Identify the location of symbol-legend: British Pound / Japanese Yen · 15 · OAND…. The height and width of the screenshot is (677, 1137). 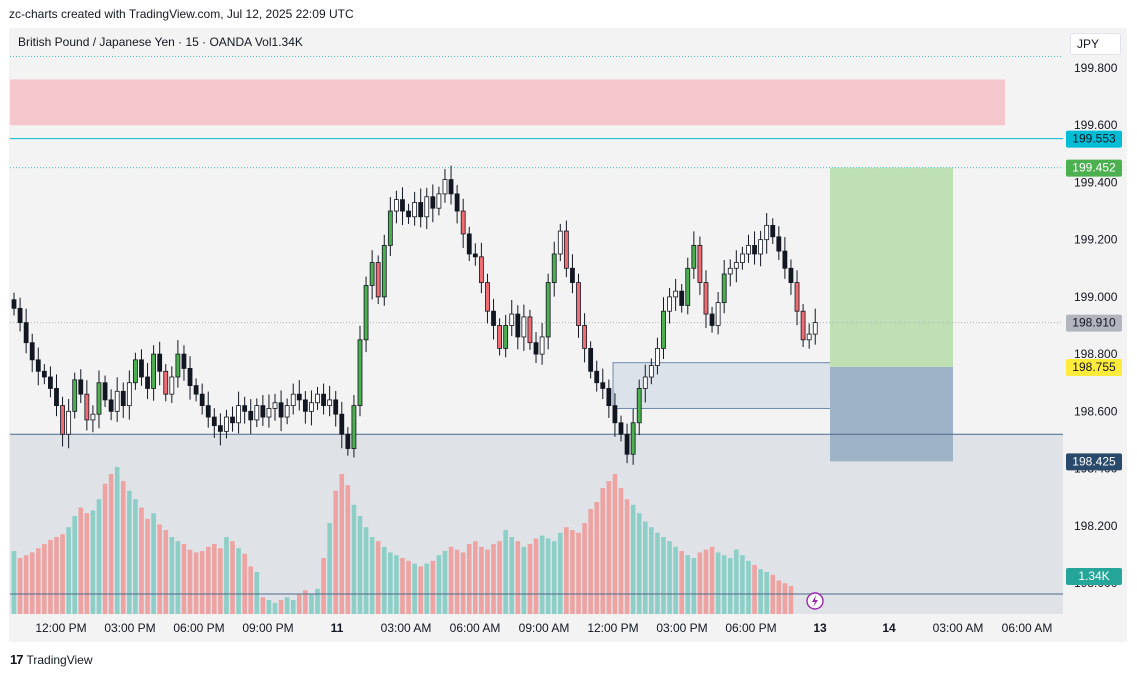
(160, 42).